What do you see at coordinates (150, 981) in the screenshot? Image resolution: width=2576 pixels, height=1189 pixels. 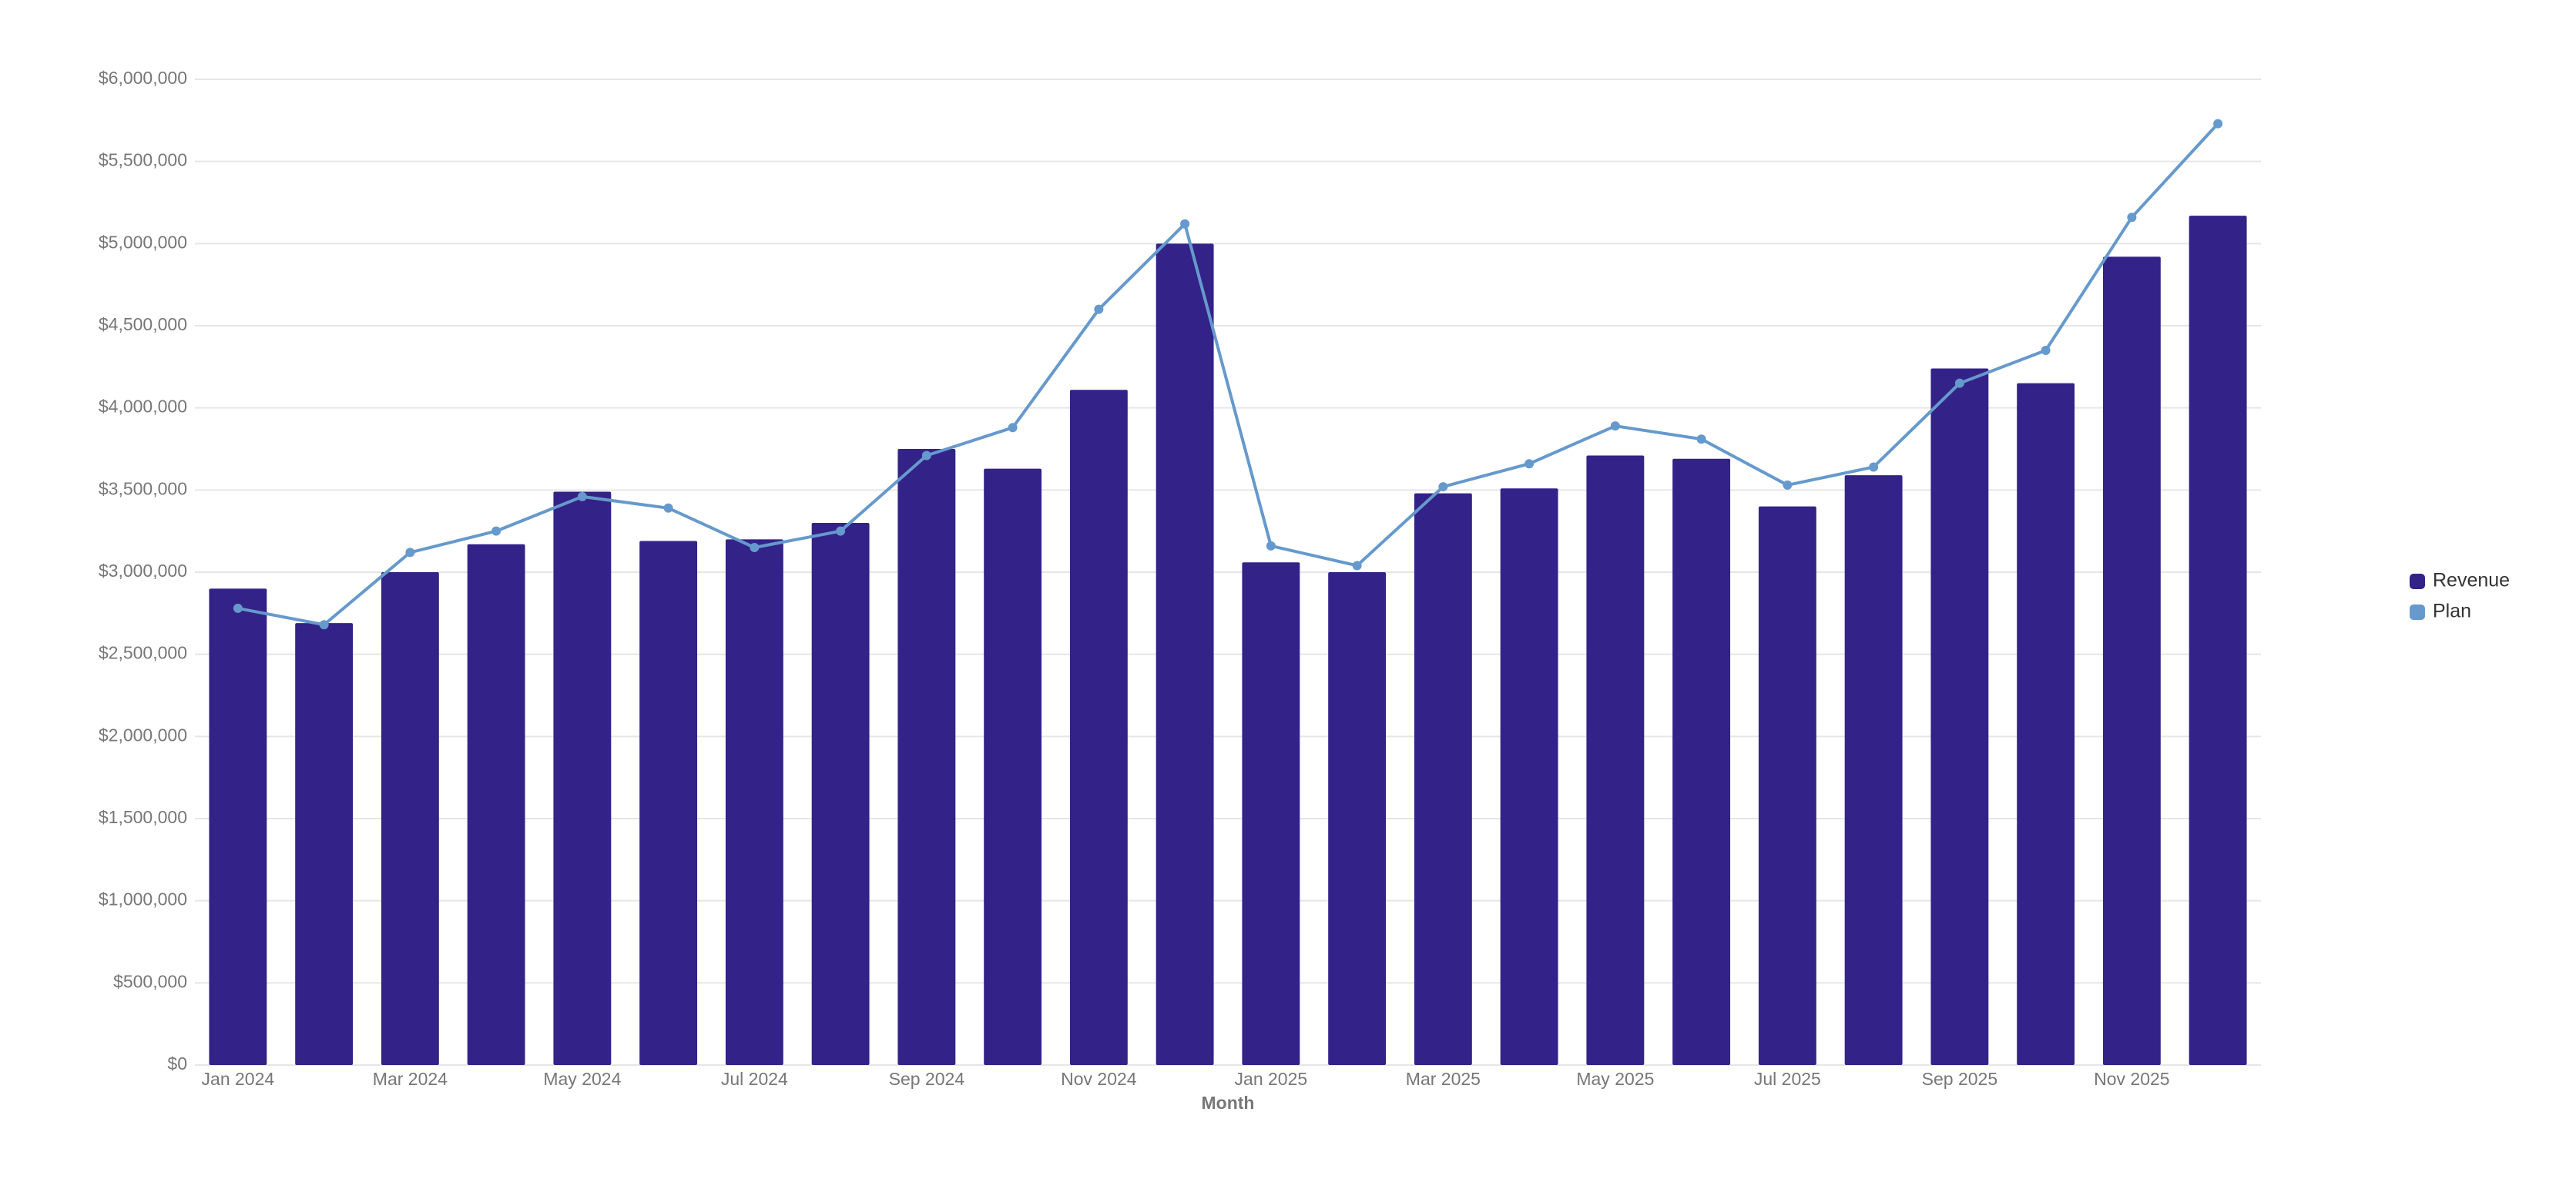 I see `y-tick-label: $500,000` at bounding box center [150, 981].